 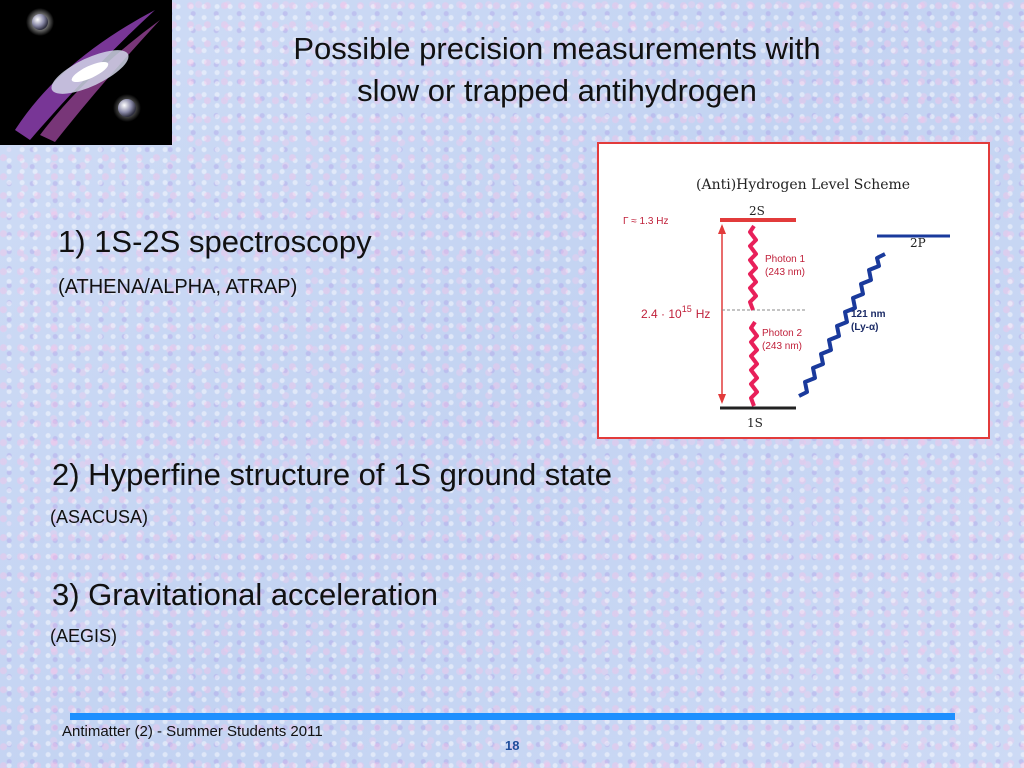 What do you see at coordinates (215, 241) in the screenshot?
I see `item-1-heading: 1) 1S-2S spectroscopy` at bounding box center [215, 241].